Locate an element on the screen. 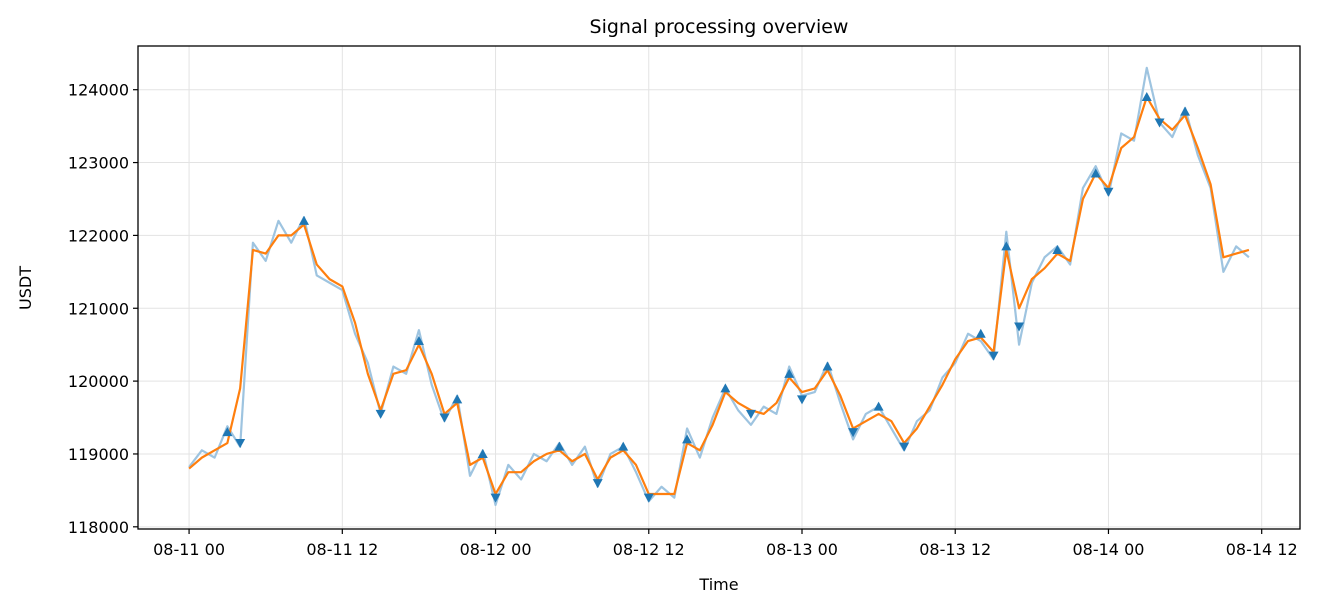 This screenshot has width=1317, height=613. y-tick-label: 121000 is located at coordinates (98, 308).